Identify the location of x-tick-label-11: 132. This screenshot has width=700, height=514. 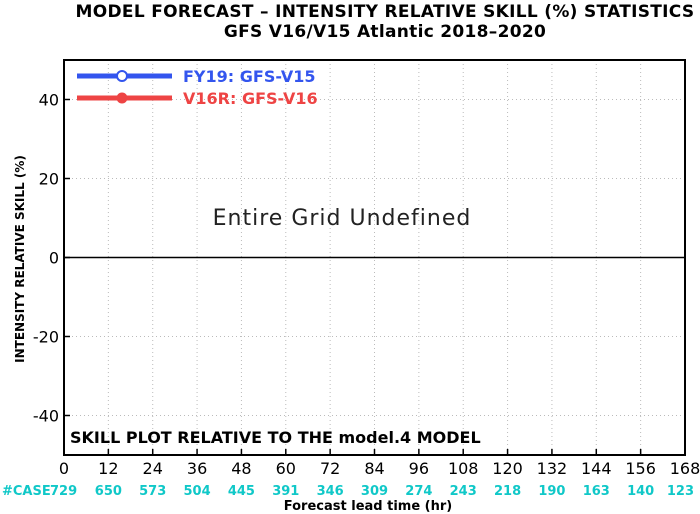
(552, 468).